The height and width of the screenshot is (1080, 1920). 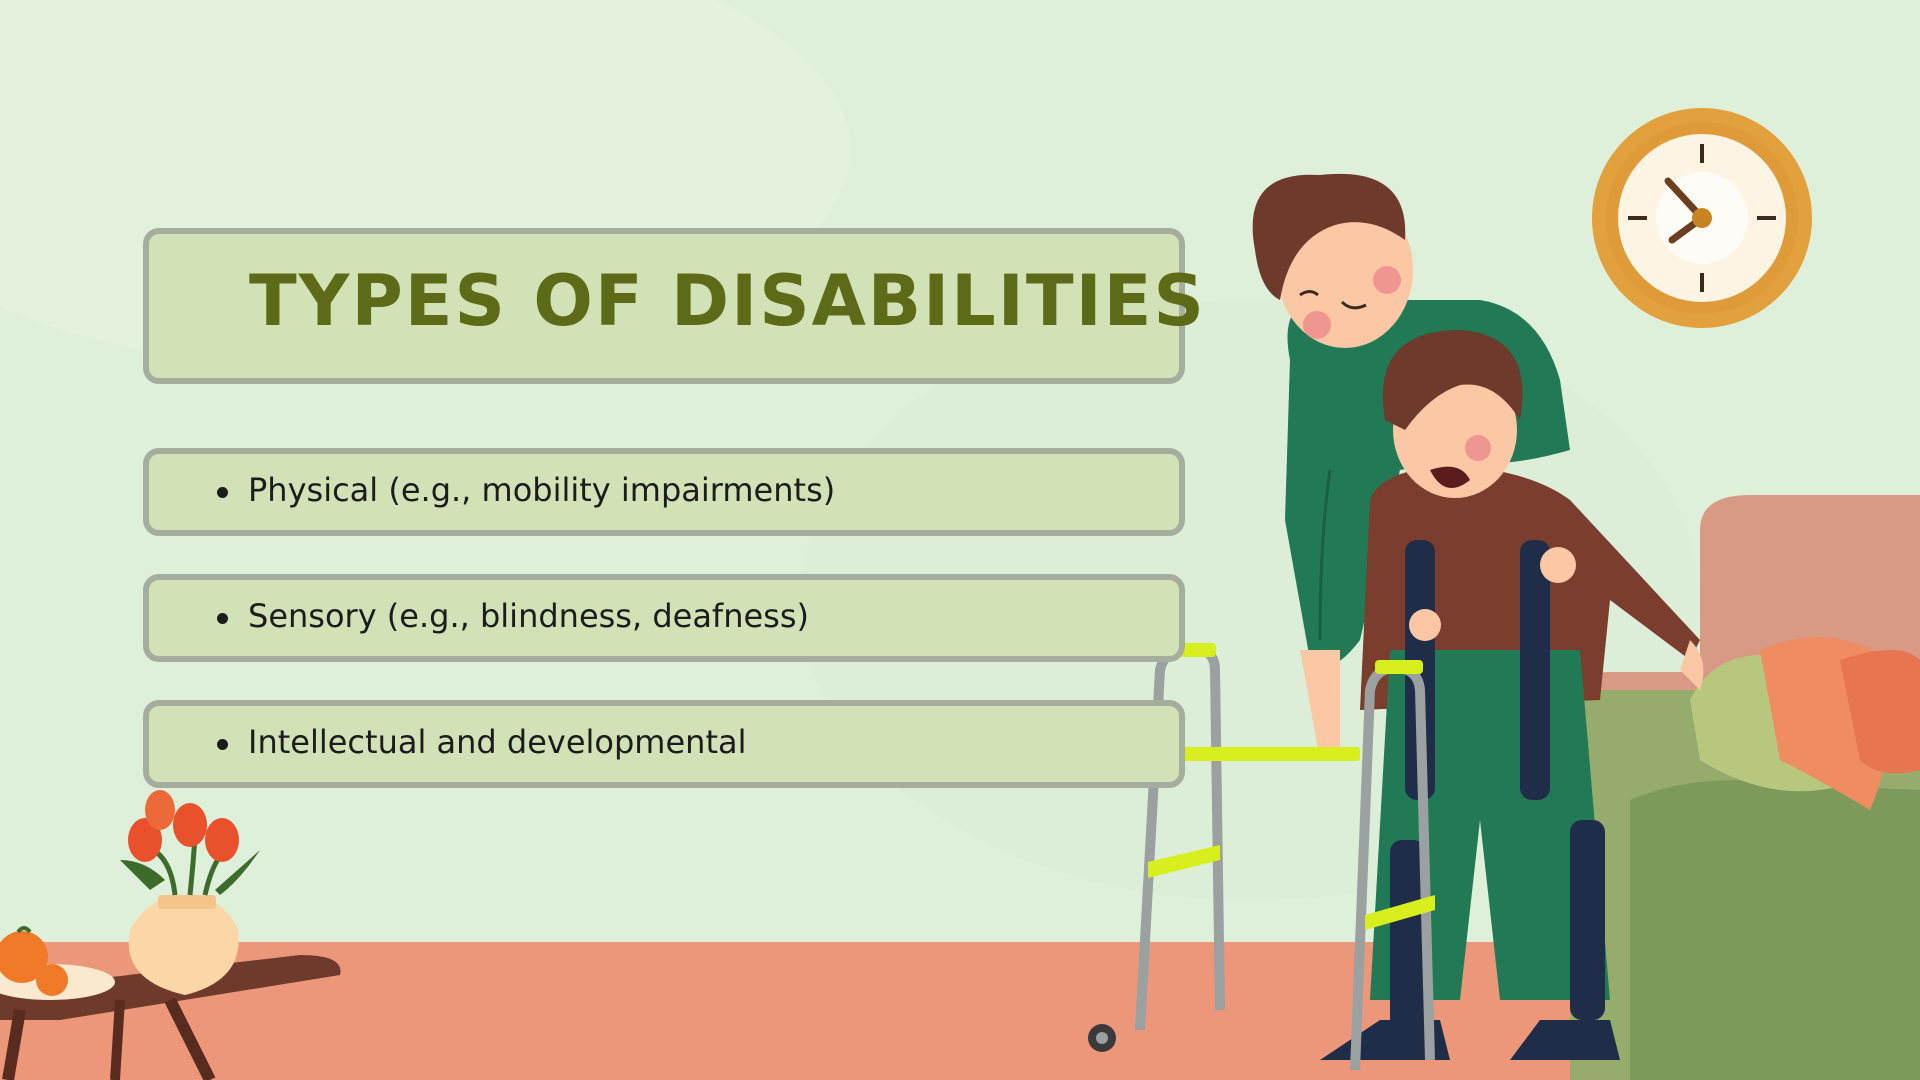 What do you see at coordinates (727, 301) in the screenshot?
I see `slide-title: Types of Disabilities` at bounding box center [727, 301].